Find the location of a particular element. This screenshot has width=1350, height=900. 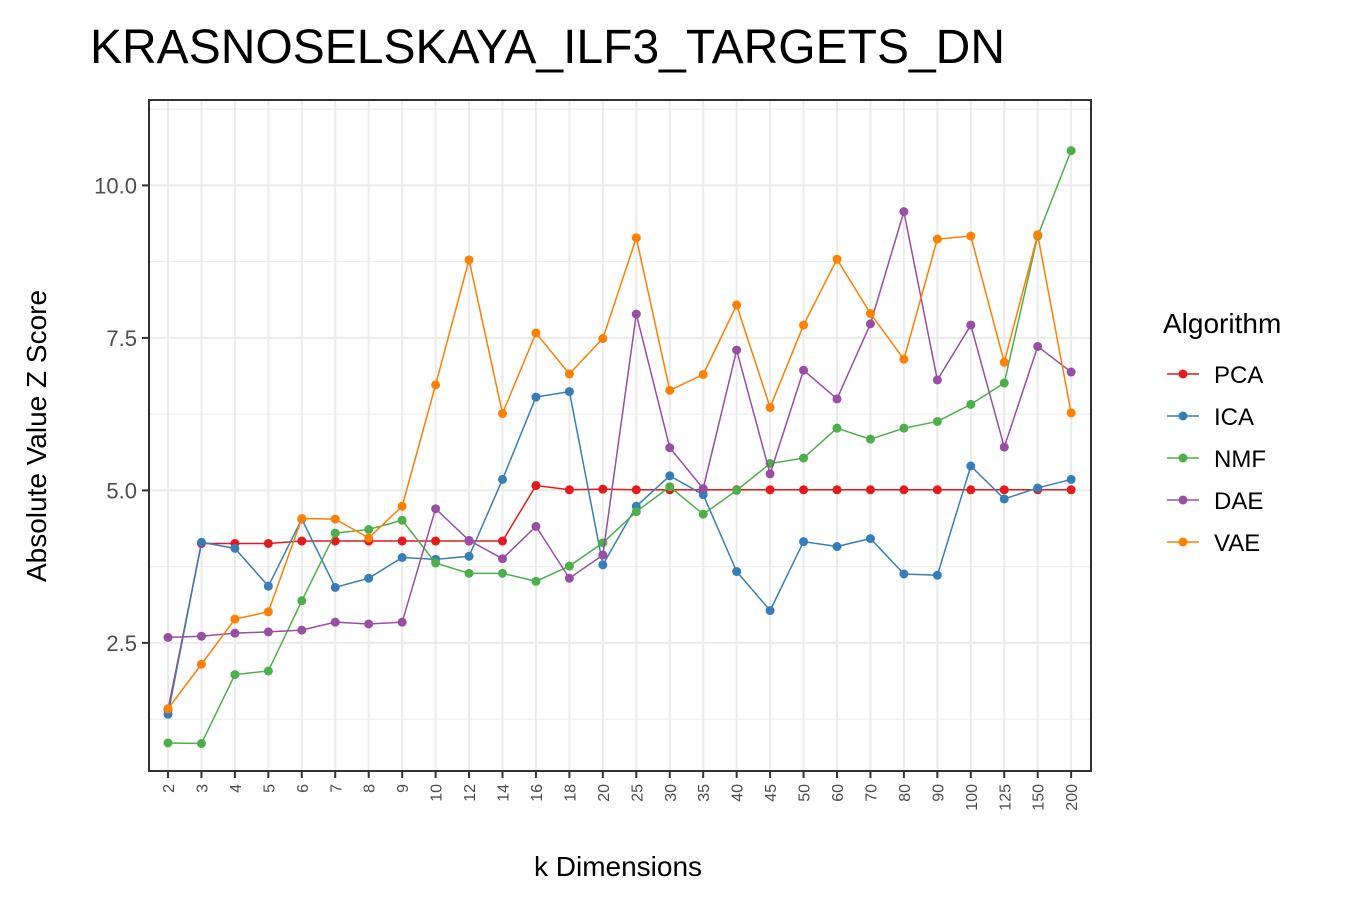

y-tick-label: 5.0 is located at coordinates (121, 490).